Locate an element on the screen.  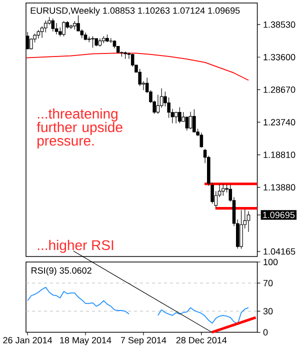
x-tick-label: 26 Jan 2014 is located at coordinates (27, 340).